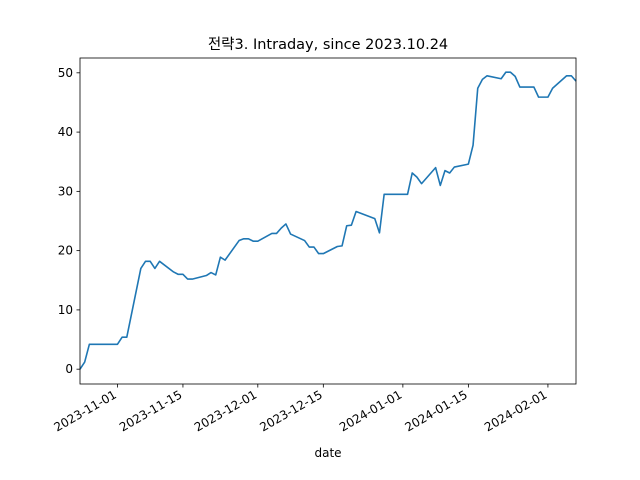  What do you see at coordinates (69, 369) in the screenshot?
I see `y-tick-label: 0` at bounding box center [69, 369].